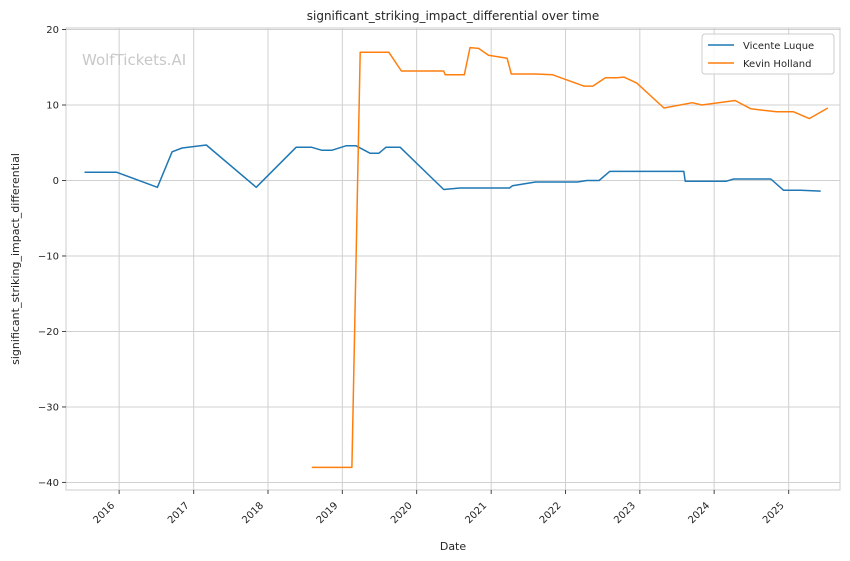 This screenshot has width=850, height=561. What do you see at coordinates (777, 64) in the screenshot?
I see `legend-label-kevin-holland: Kevin Holland` at bounding box center [777, 64].